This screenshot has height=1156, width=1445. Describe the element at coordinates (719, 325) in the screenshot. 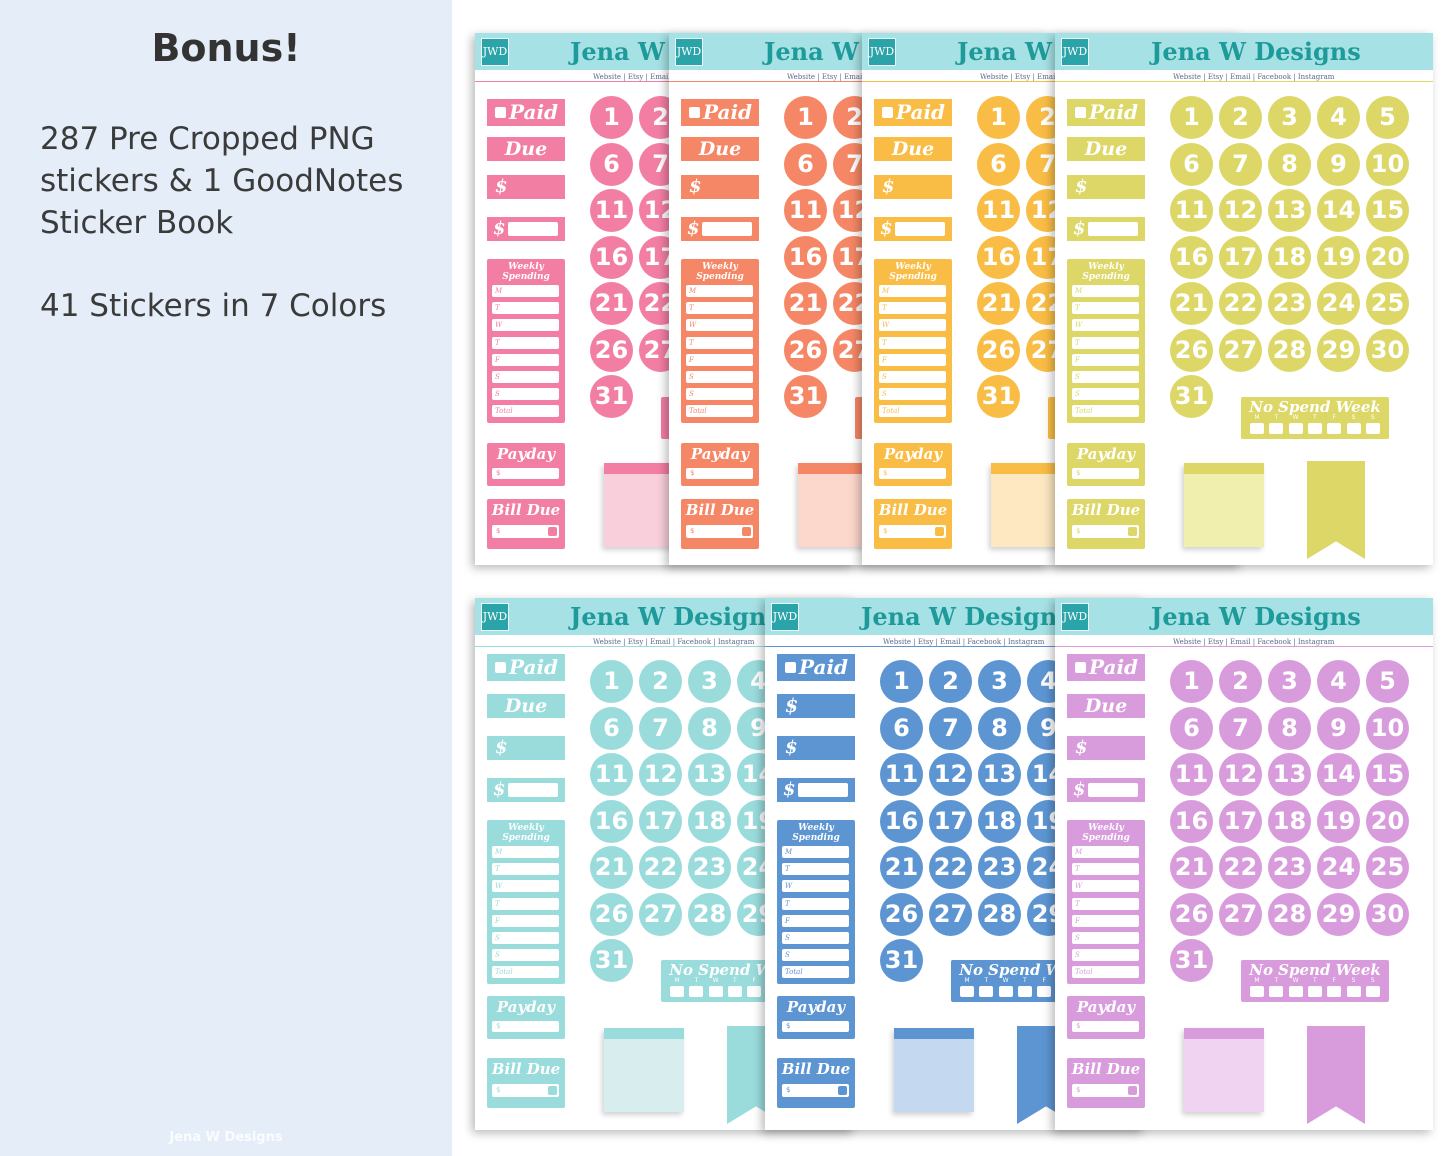

I see `day-line: W` at that location.